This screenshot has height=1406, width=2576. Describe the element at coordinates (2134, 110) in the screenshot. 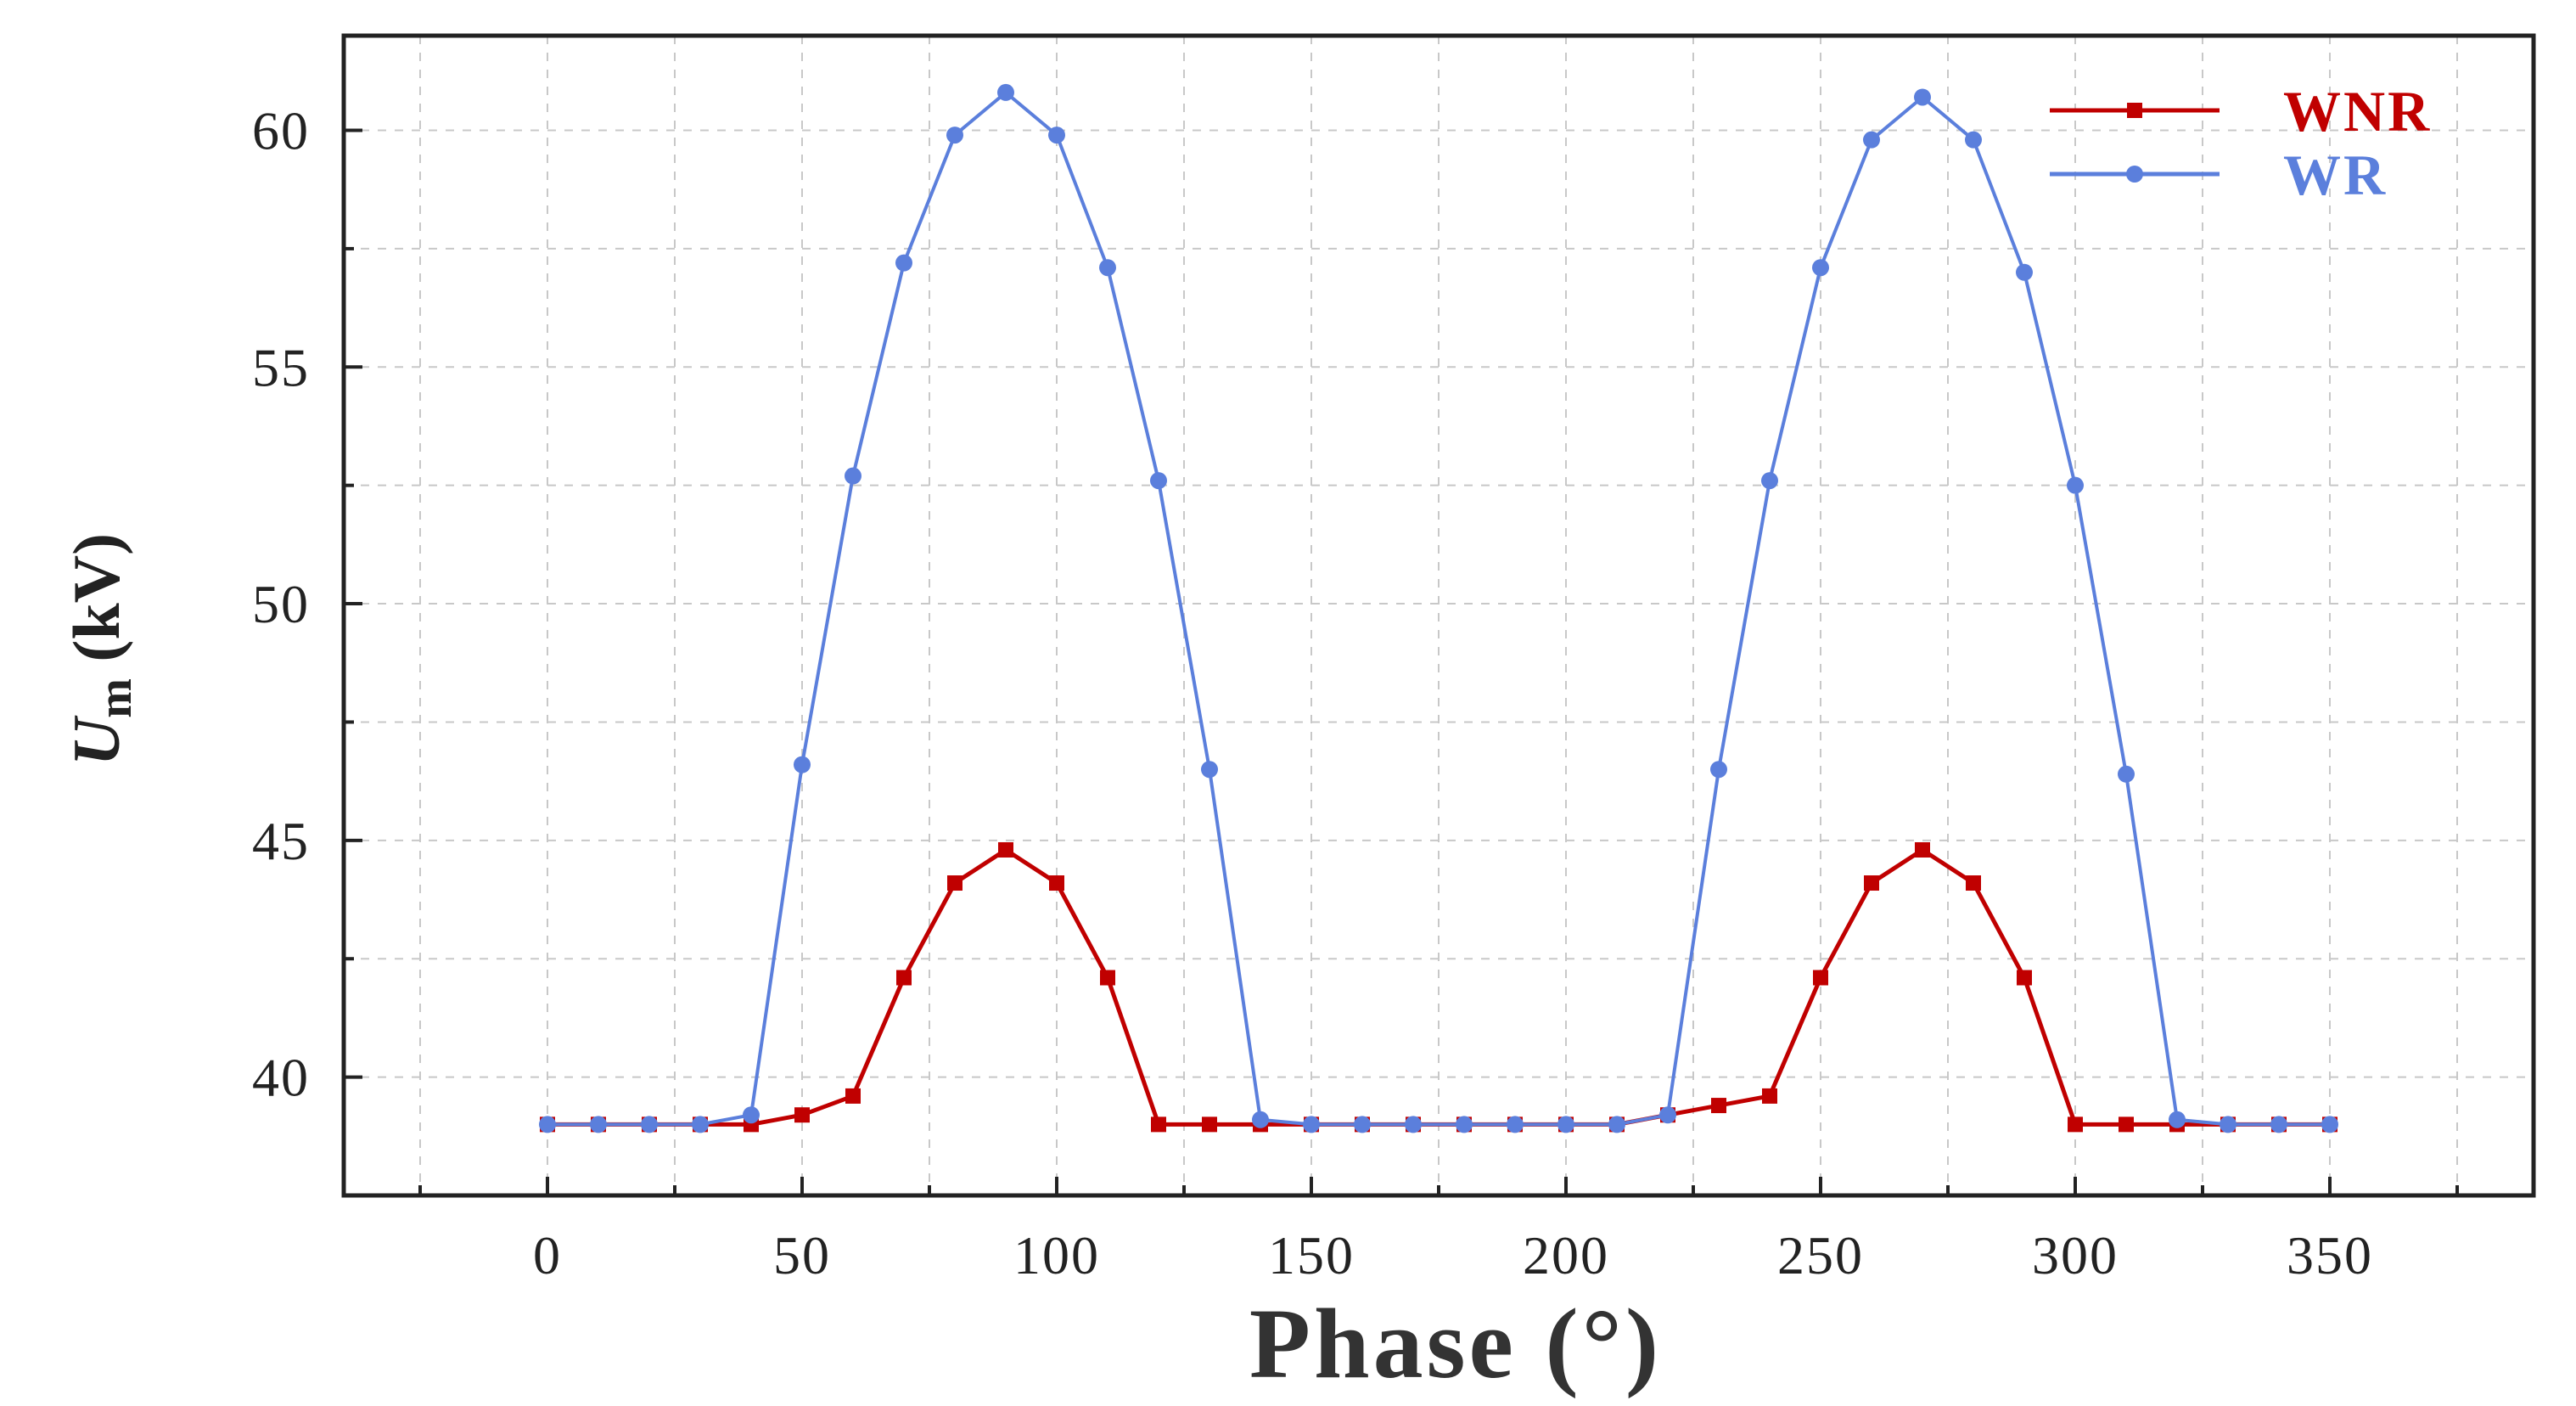

I see `legend-marker-wnr` at that location.